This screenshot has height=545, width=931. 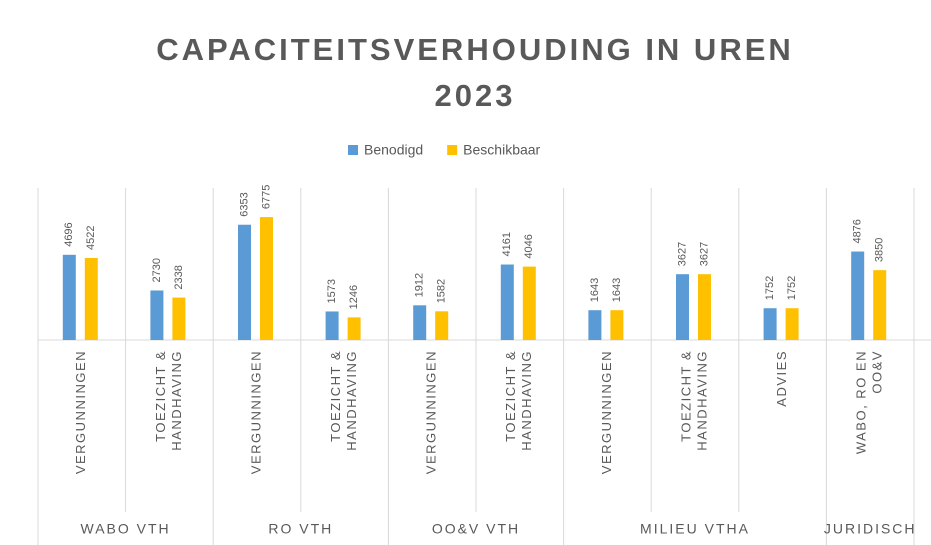 What do you see at coordinates (880, 250) in the screenshot?
I see `value-label: 3850` at bounding box center [880, 250].